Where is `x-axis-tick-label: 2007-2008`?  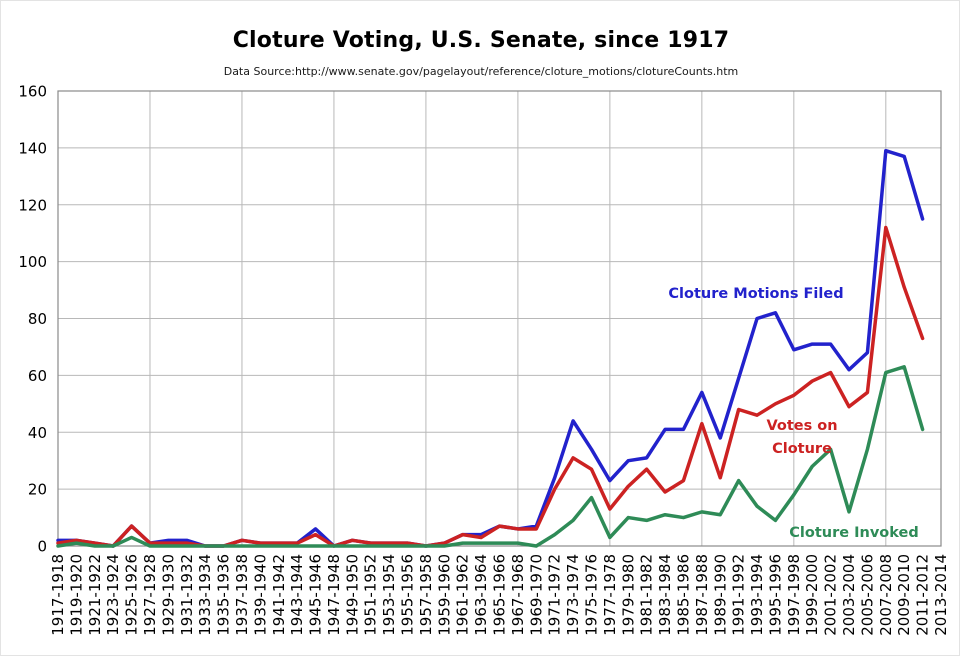 x-axis-tick-label: 2007-2008 is located at coordinates (886, 595).